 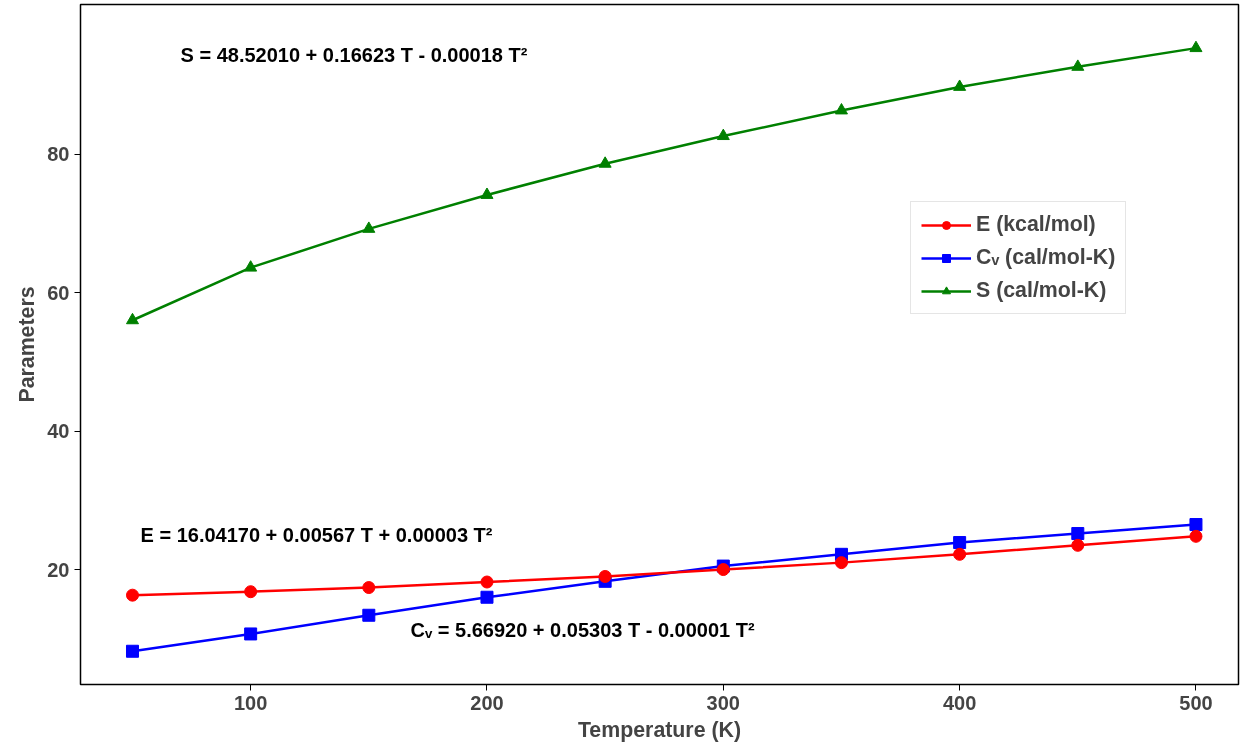 What do you see at coordinates (250, 702) in the screenshot?
I see `x-tick-label: 100` at bounding box center [250, 702].